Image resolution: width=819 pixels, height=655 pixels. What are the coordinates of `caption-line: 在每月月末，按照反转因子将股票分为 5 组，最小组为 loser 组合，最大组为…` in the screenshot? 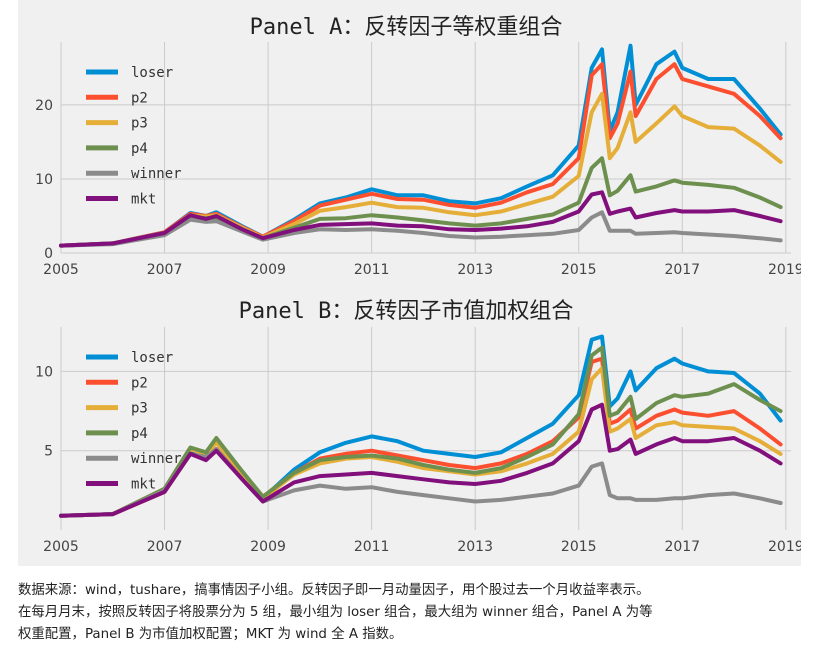 It's located at (335, 612).